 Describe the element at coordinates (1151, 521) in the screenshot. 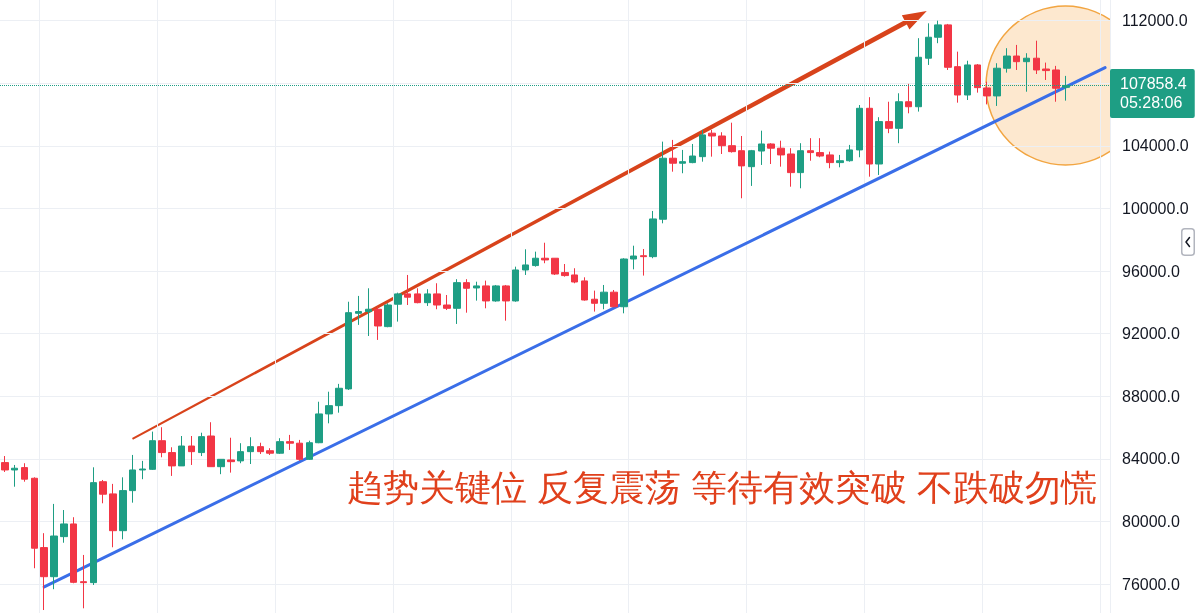

I see `y-tick-label: 80000.0` at that location.